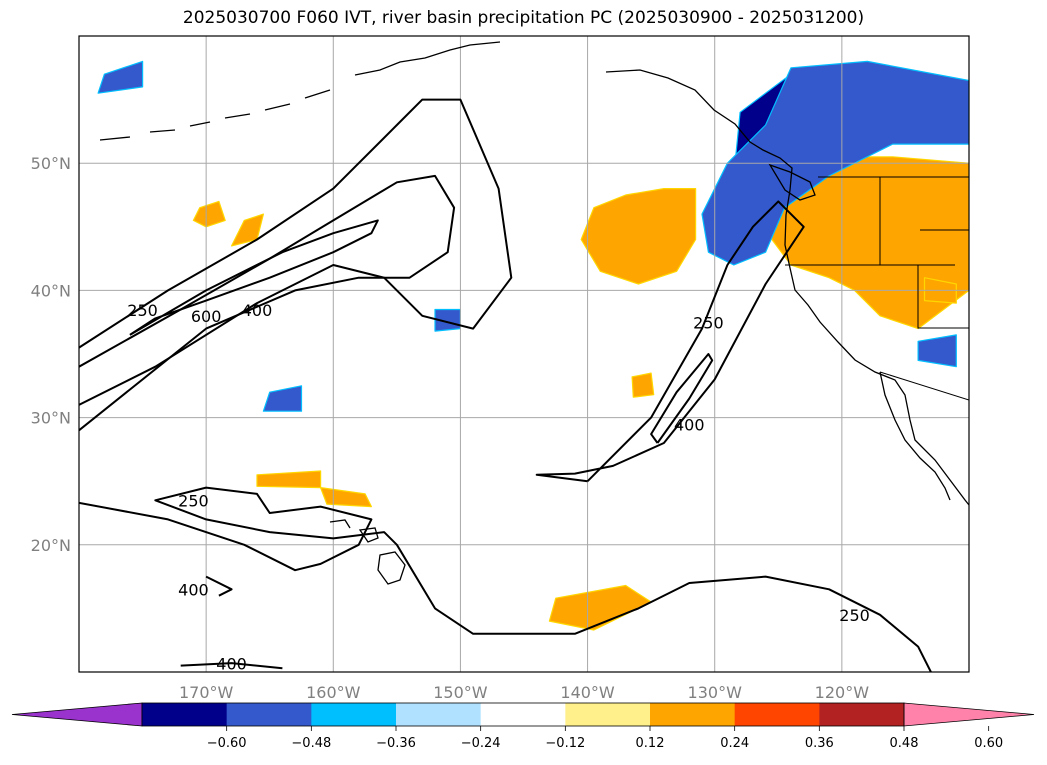  What do you see at coordinates (51, 290) in the screenshot?
I see `latitude-tick-label: 40°N` at bounding box center [51, 290].